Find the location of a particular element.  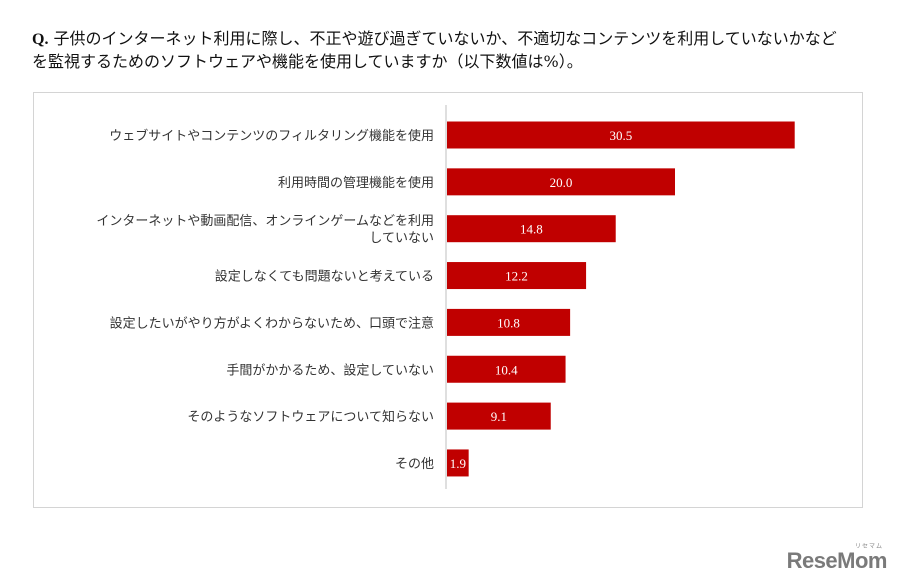

data-label: 10.8 is located at coordinates (508, 322).